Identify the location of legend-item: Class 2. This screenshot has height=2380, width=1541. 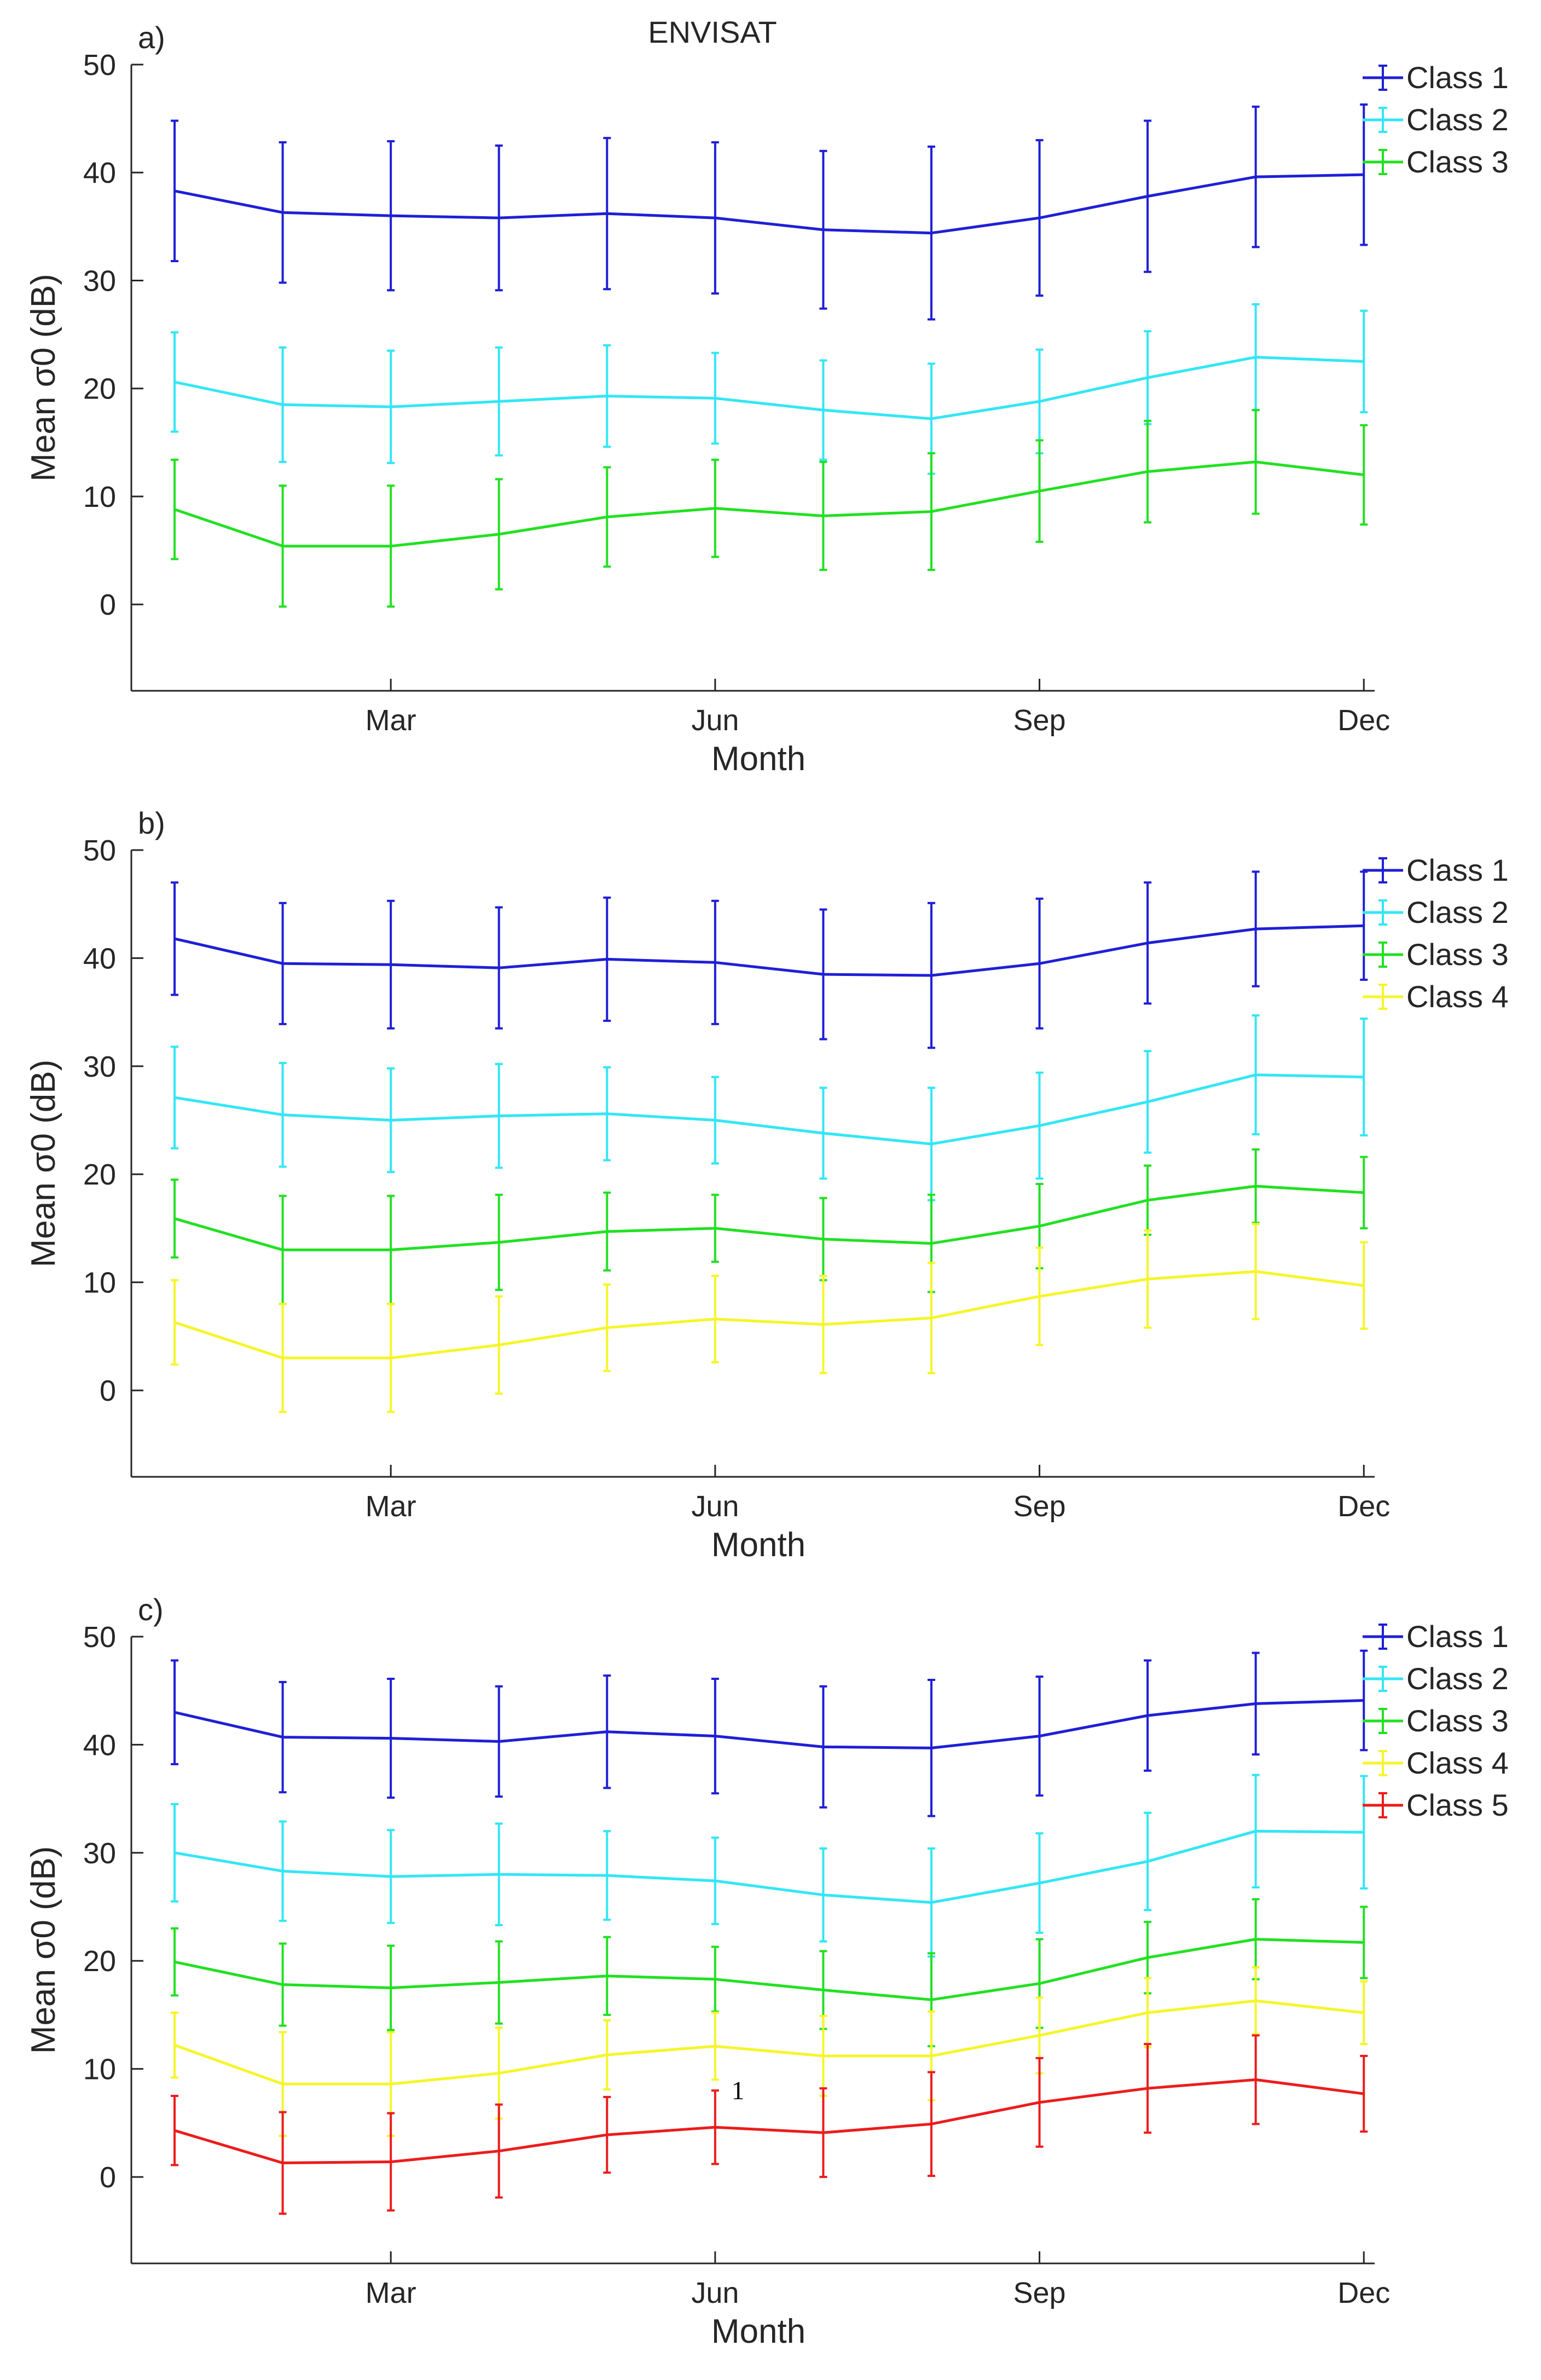
(1436, 912).